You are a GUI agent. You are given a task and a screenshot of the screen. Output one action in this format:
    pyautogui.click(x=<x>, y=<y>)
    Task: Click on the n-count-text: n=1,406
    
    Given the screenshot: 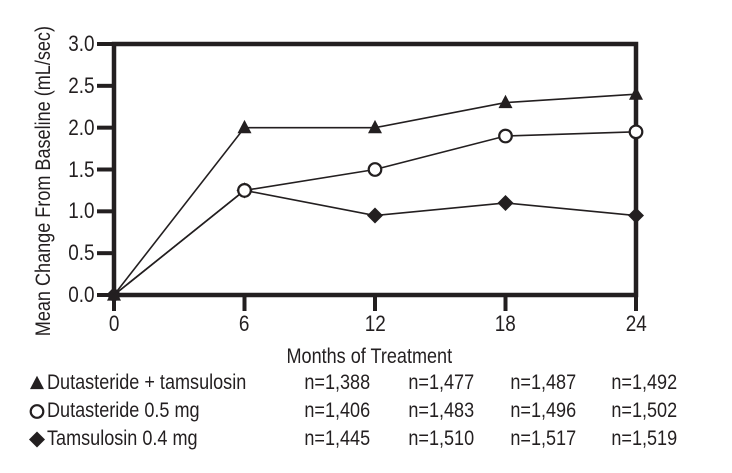 What is the action you would take?
    pyautogui.click(x=337, y=410)
    